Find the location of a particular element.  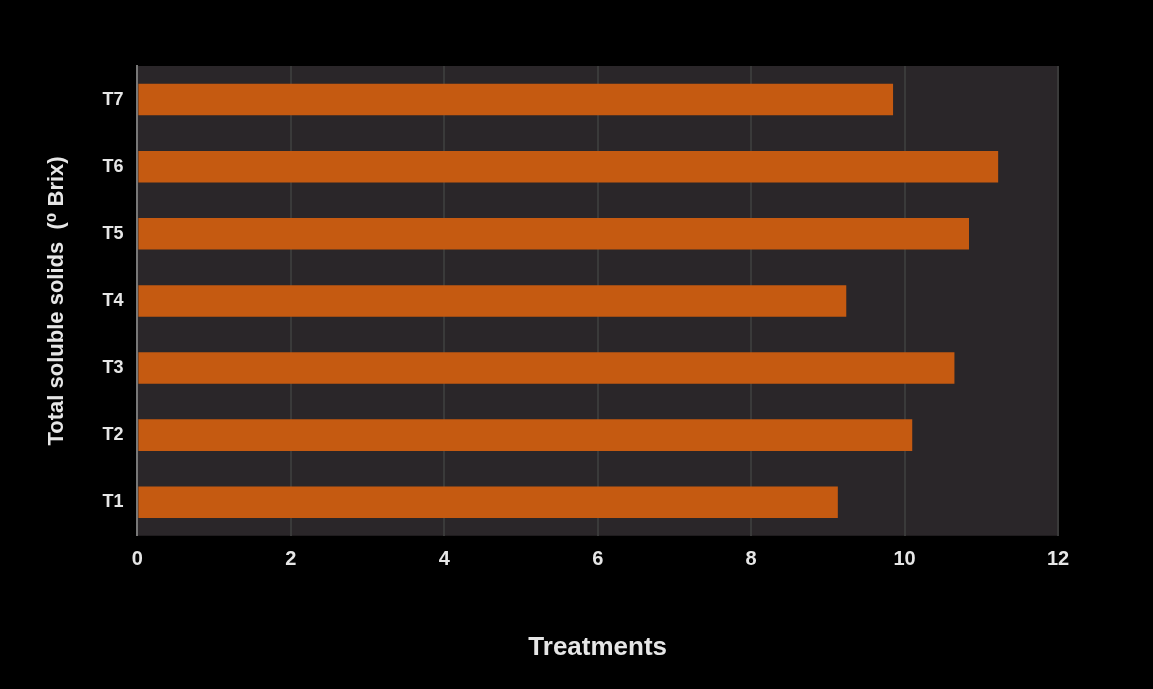

x-tick-label: 12 is located at coordinates (1058, 558).